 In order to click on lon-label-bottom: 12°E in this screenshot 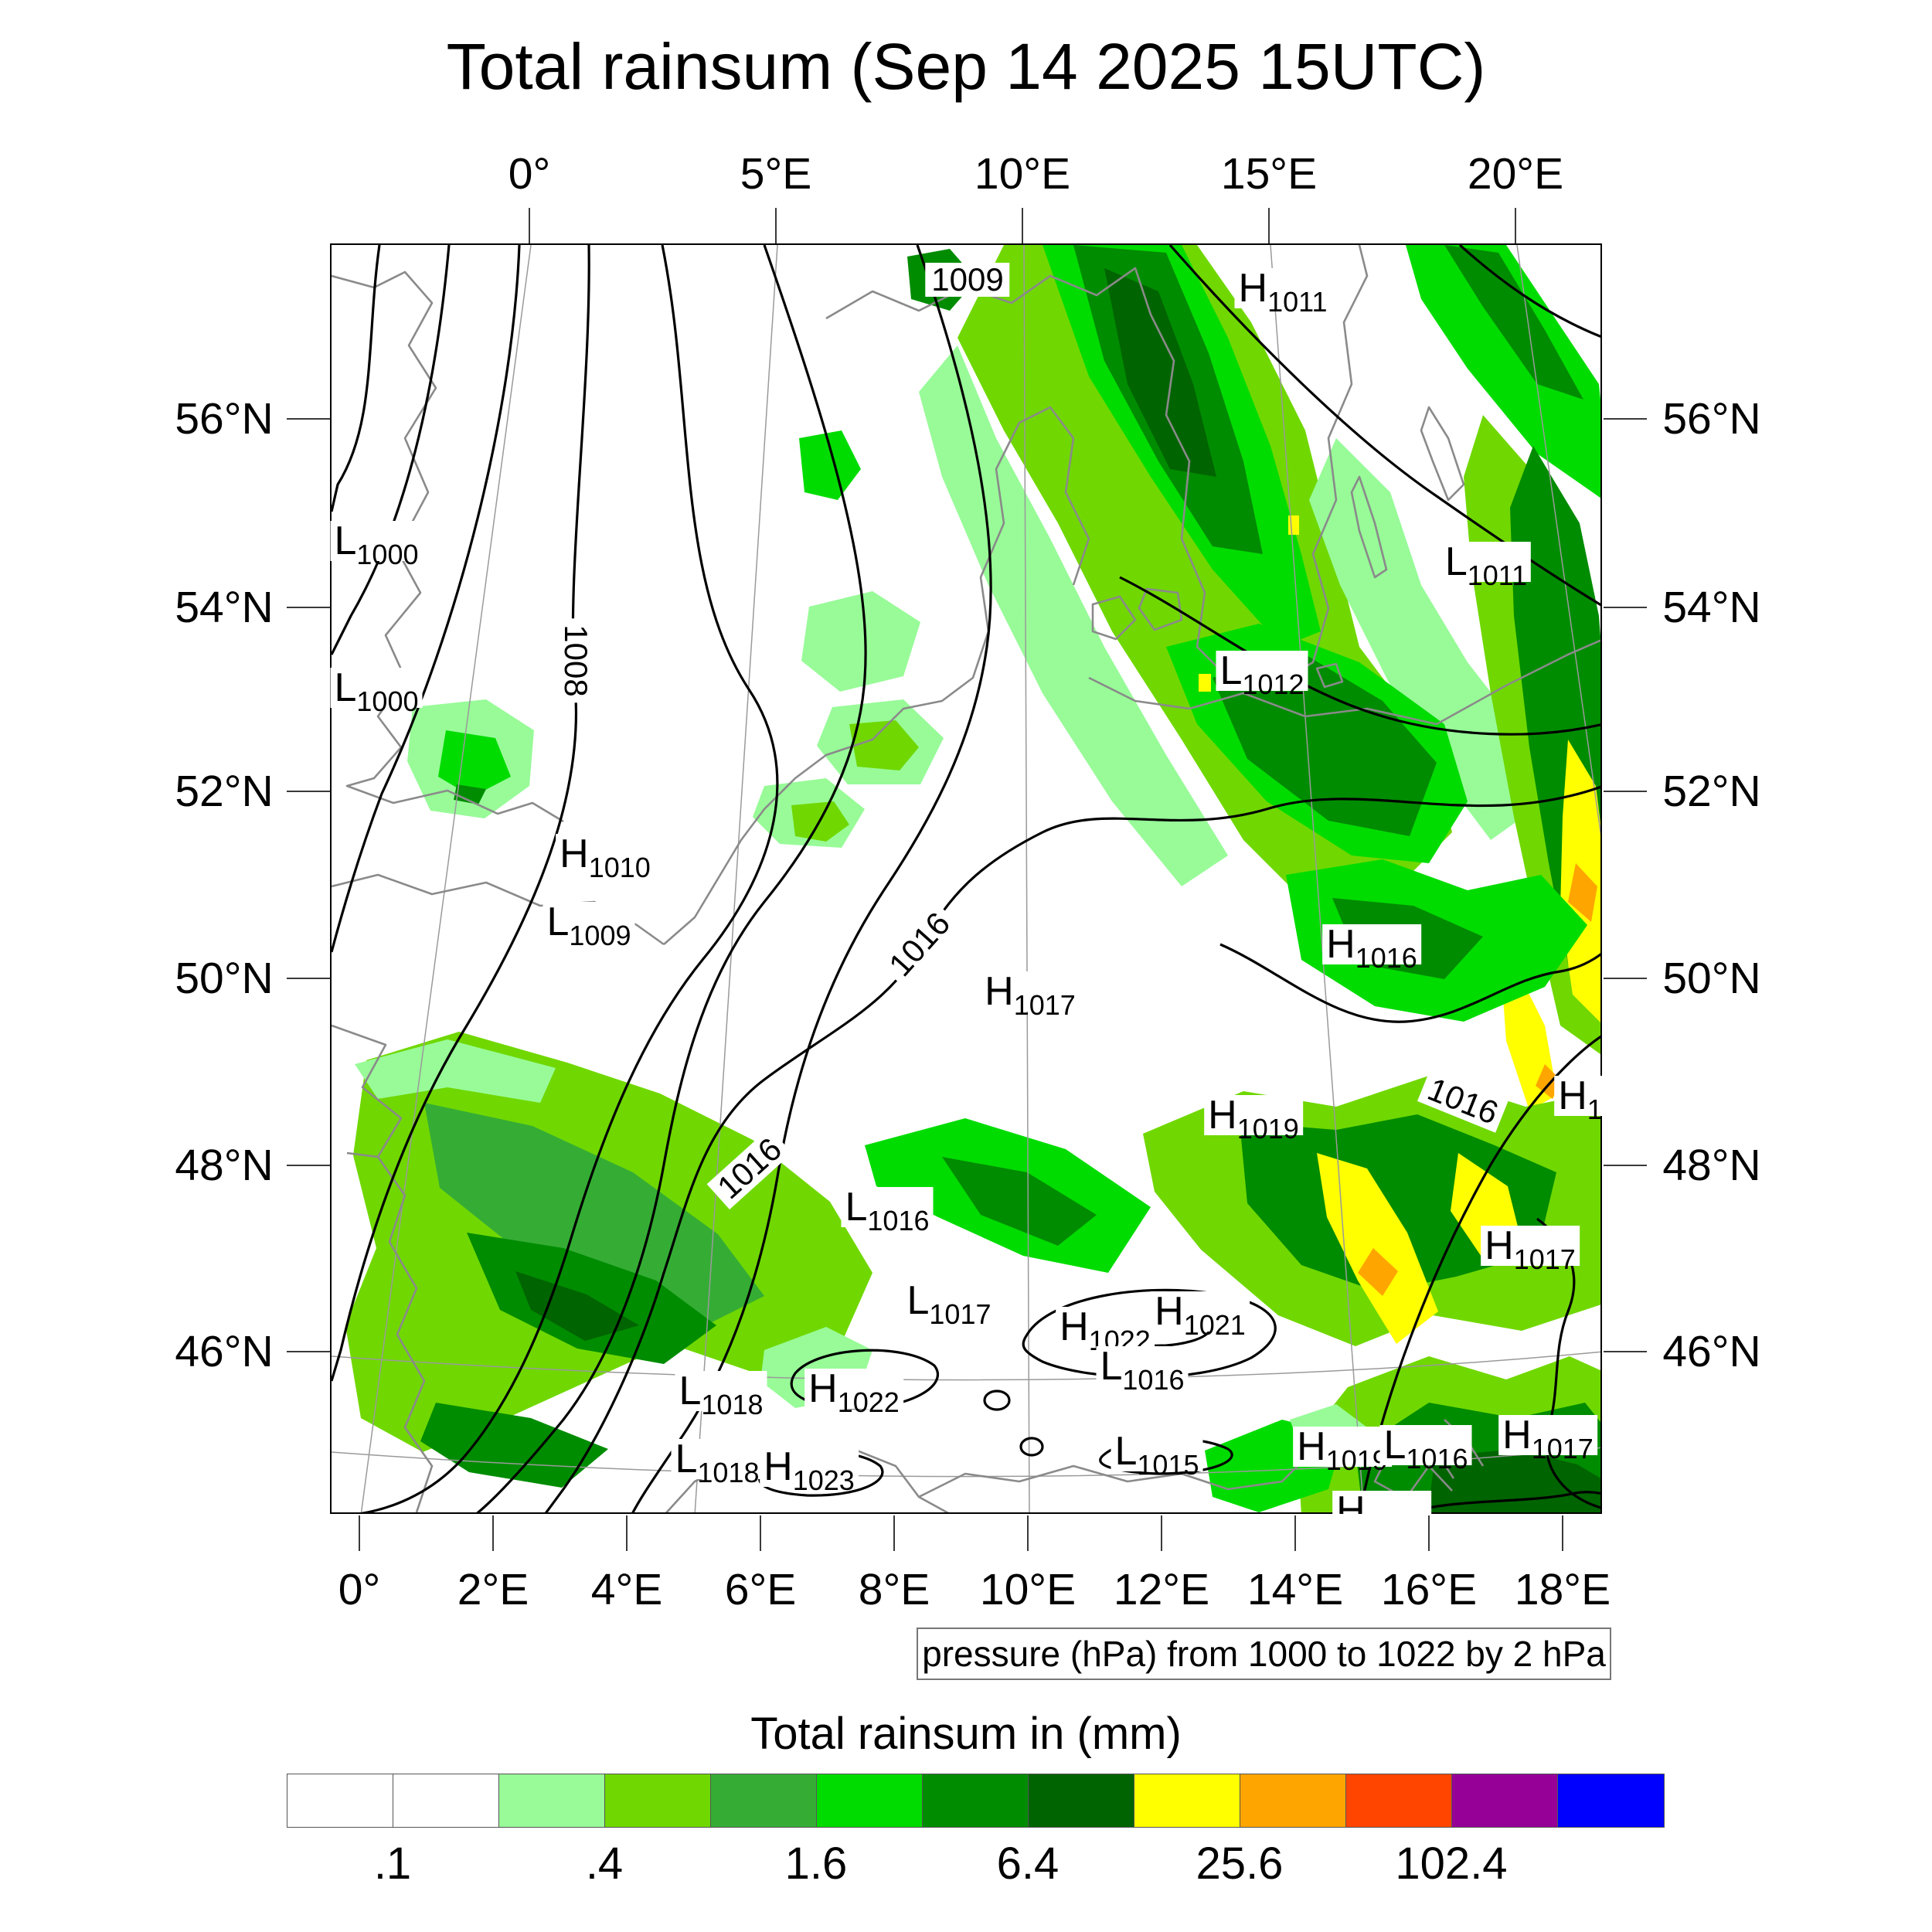, I will do `click(1162, 1589)`.